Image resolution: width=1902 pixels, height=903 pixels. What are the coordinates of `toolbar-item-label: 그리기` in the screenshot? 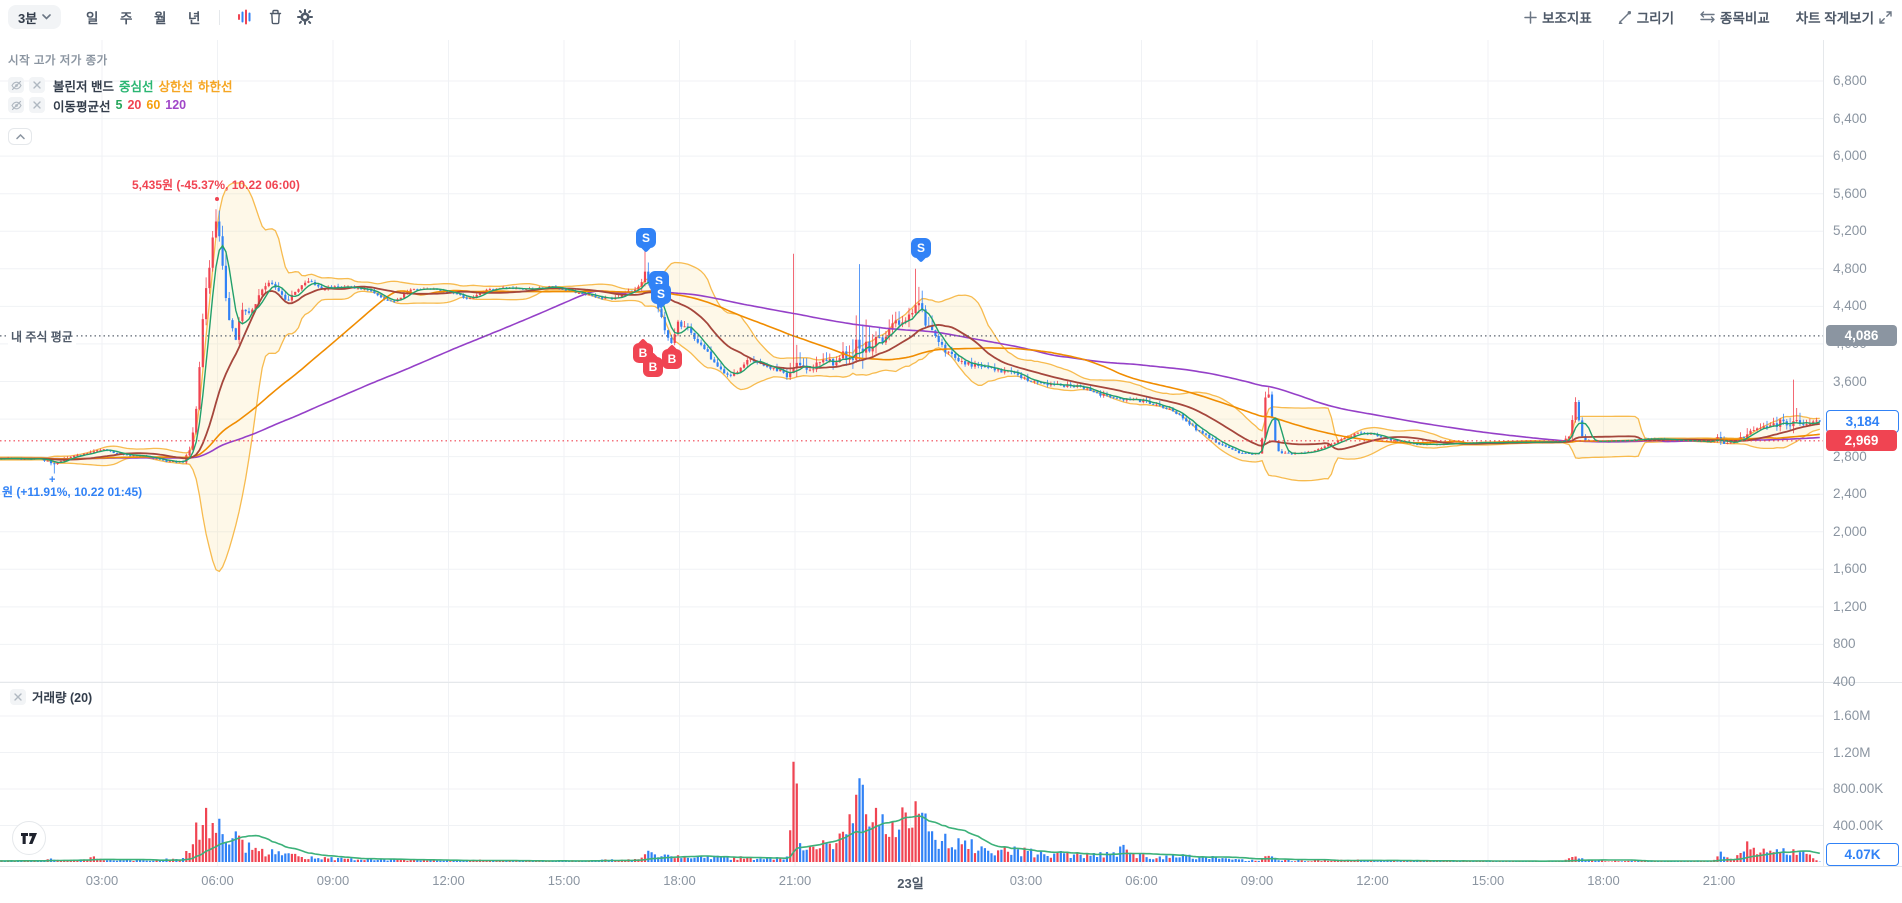 It's located at (1655, 18).